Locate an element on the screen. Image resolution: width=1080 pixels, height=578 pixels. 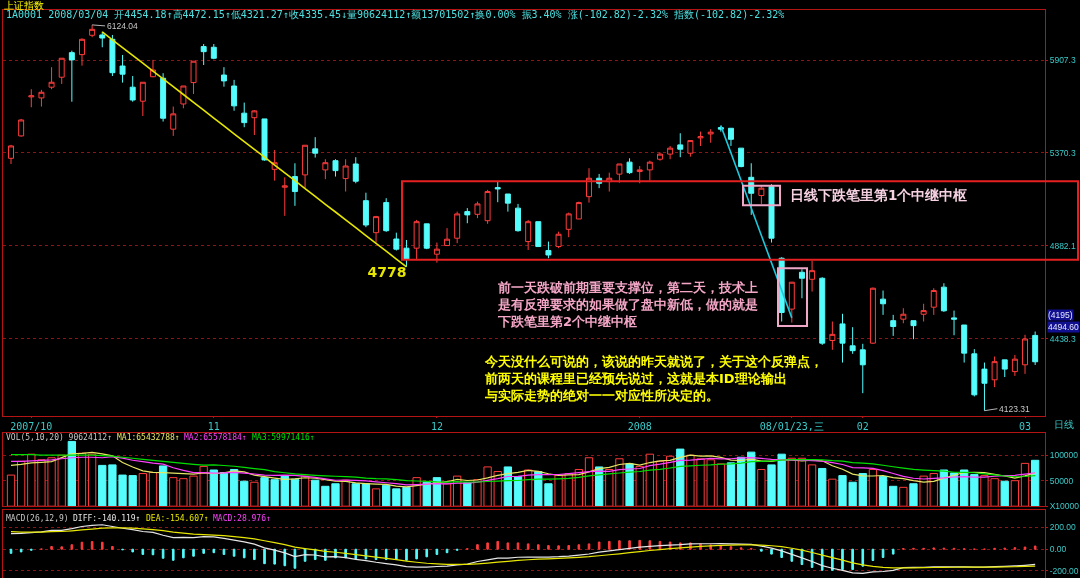
x-tick-label: 2007/10 is located at coordinates (31, 426).